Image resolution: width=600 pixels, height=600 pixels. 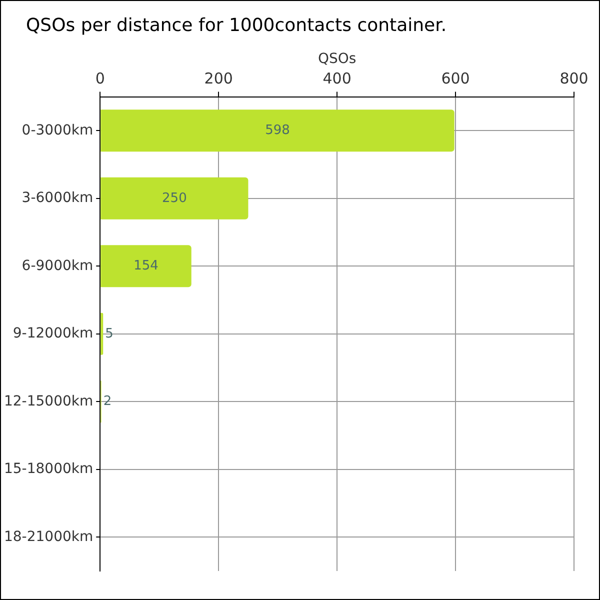 What do you see at coordinates (337, 79) in the screenshot?
I see `x-tick-label: 400` at bounding box center [337, 79].